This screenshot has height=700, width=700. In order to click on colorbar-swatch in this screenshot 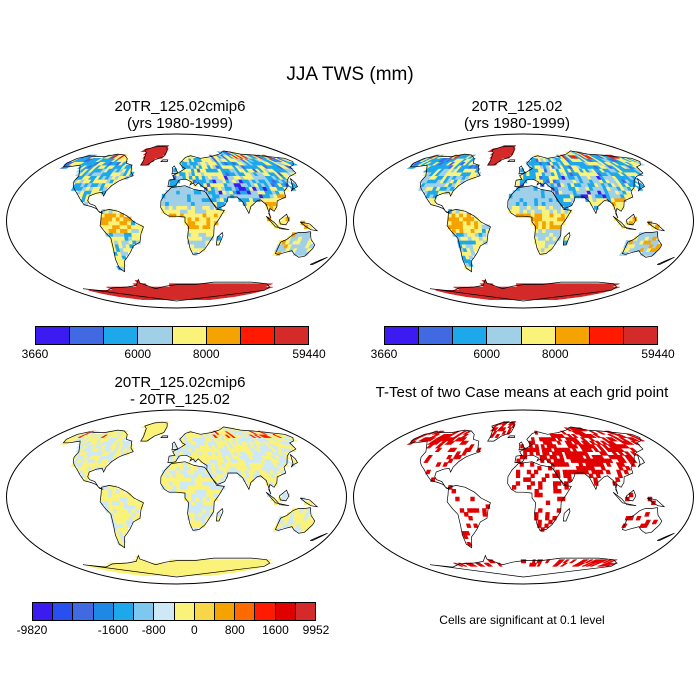, I will do `click(538, 335)`.